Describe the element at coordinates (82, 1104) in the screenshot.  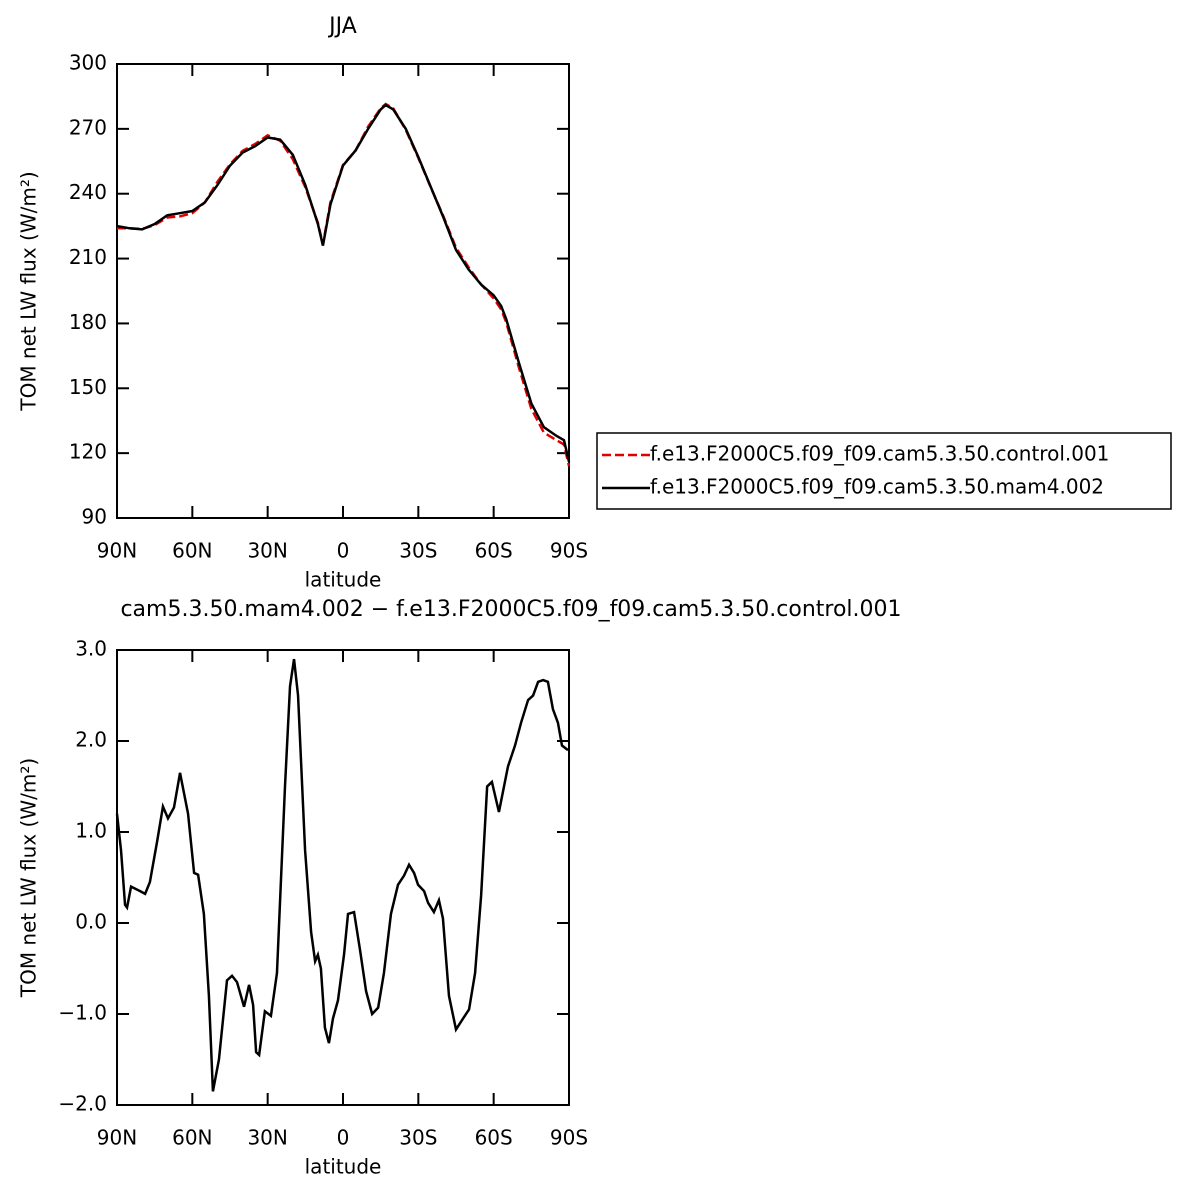
I see `y-tick-label: −2.0` at that location.